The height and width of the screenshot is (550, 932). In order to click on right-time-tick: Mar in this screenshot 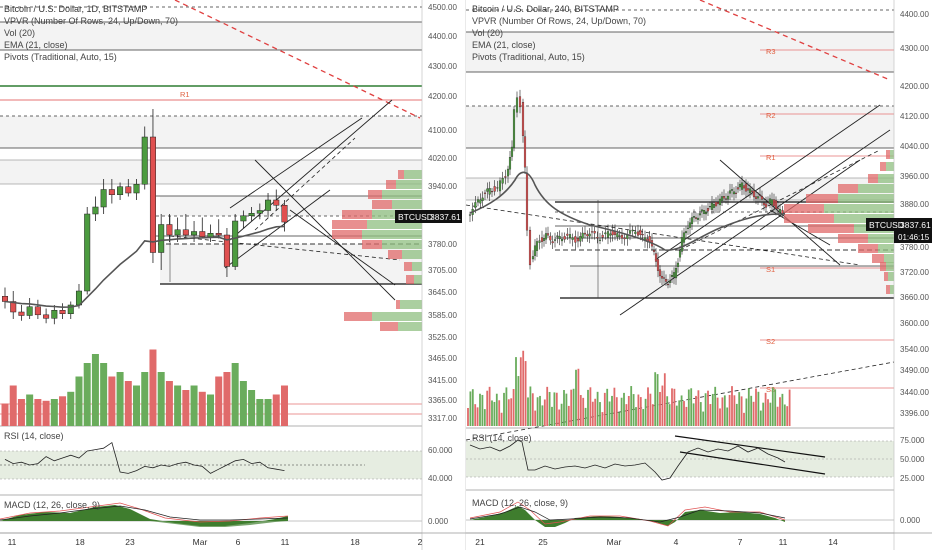, I will do `click(614, 542)`.